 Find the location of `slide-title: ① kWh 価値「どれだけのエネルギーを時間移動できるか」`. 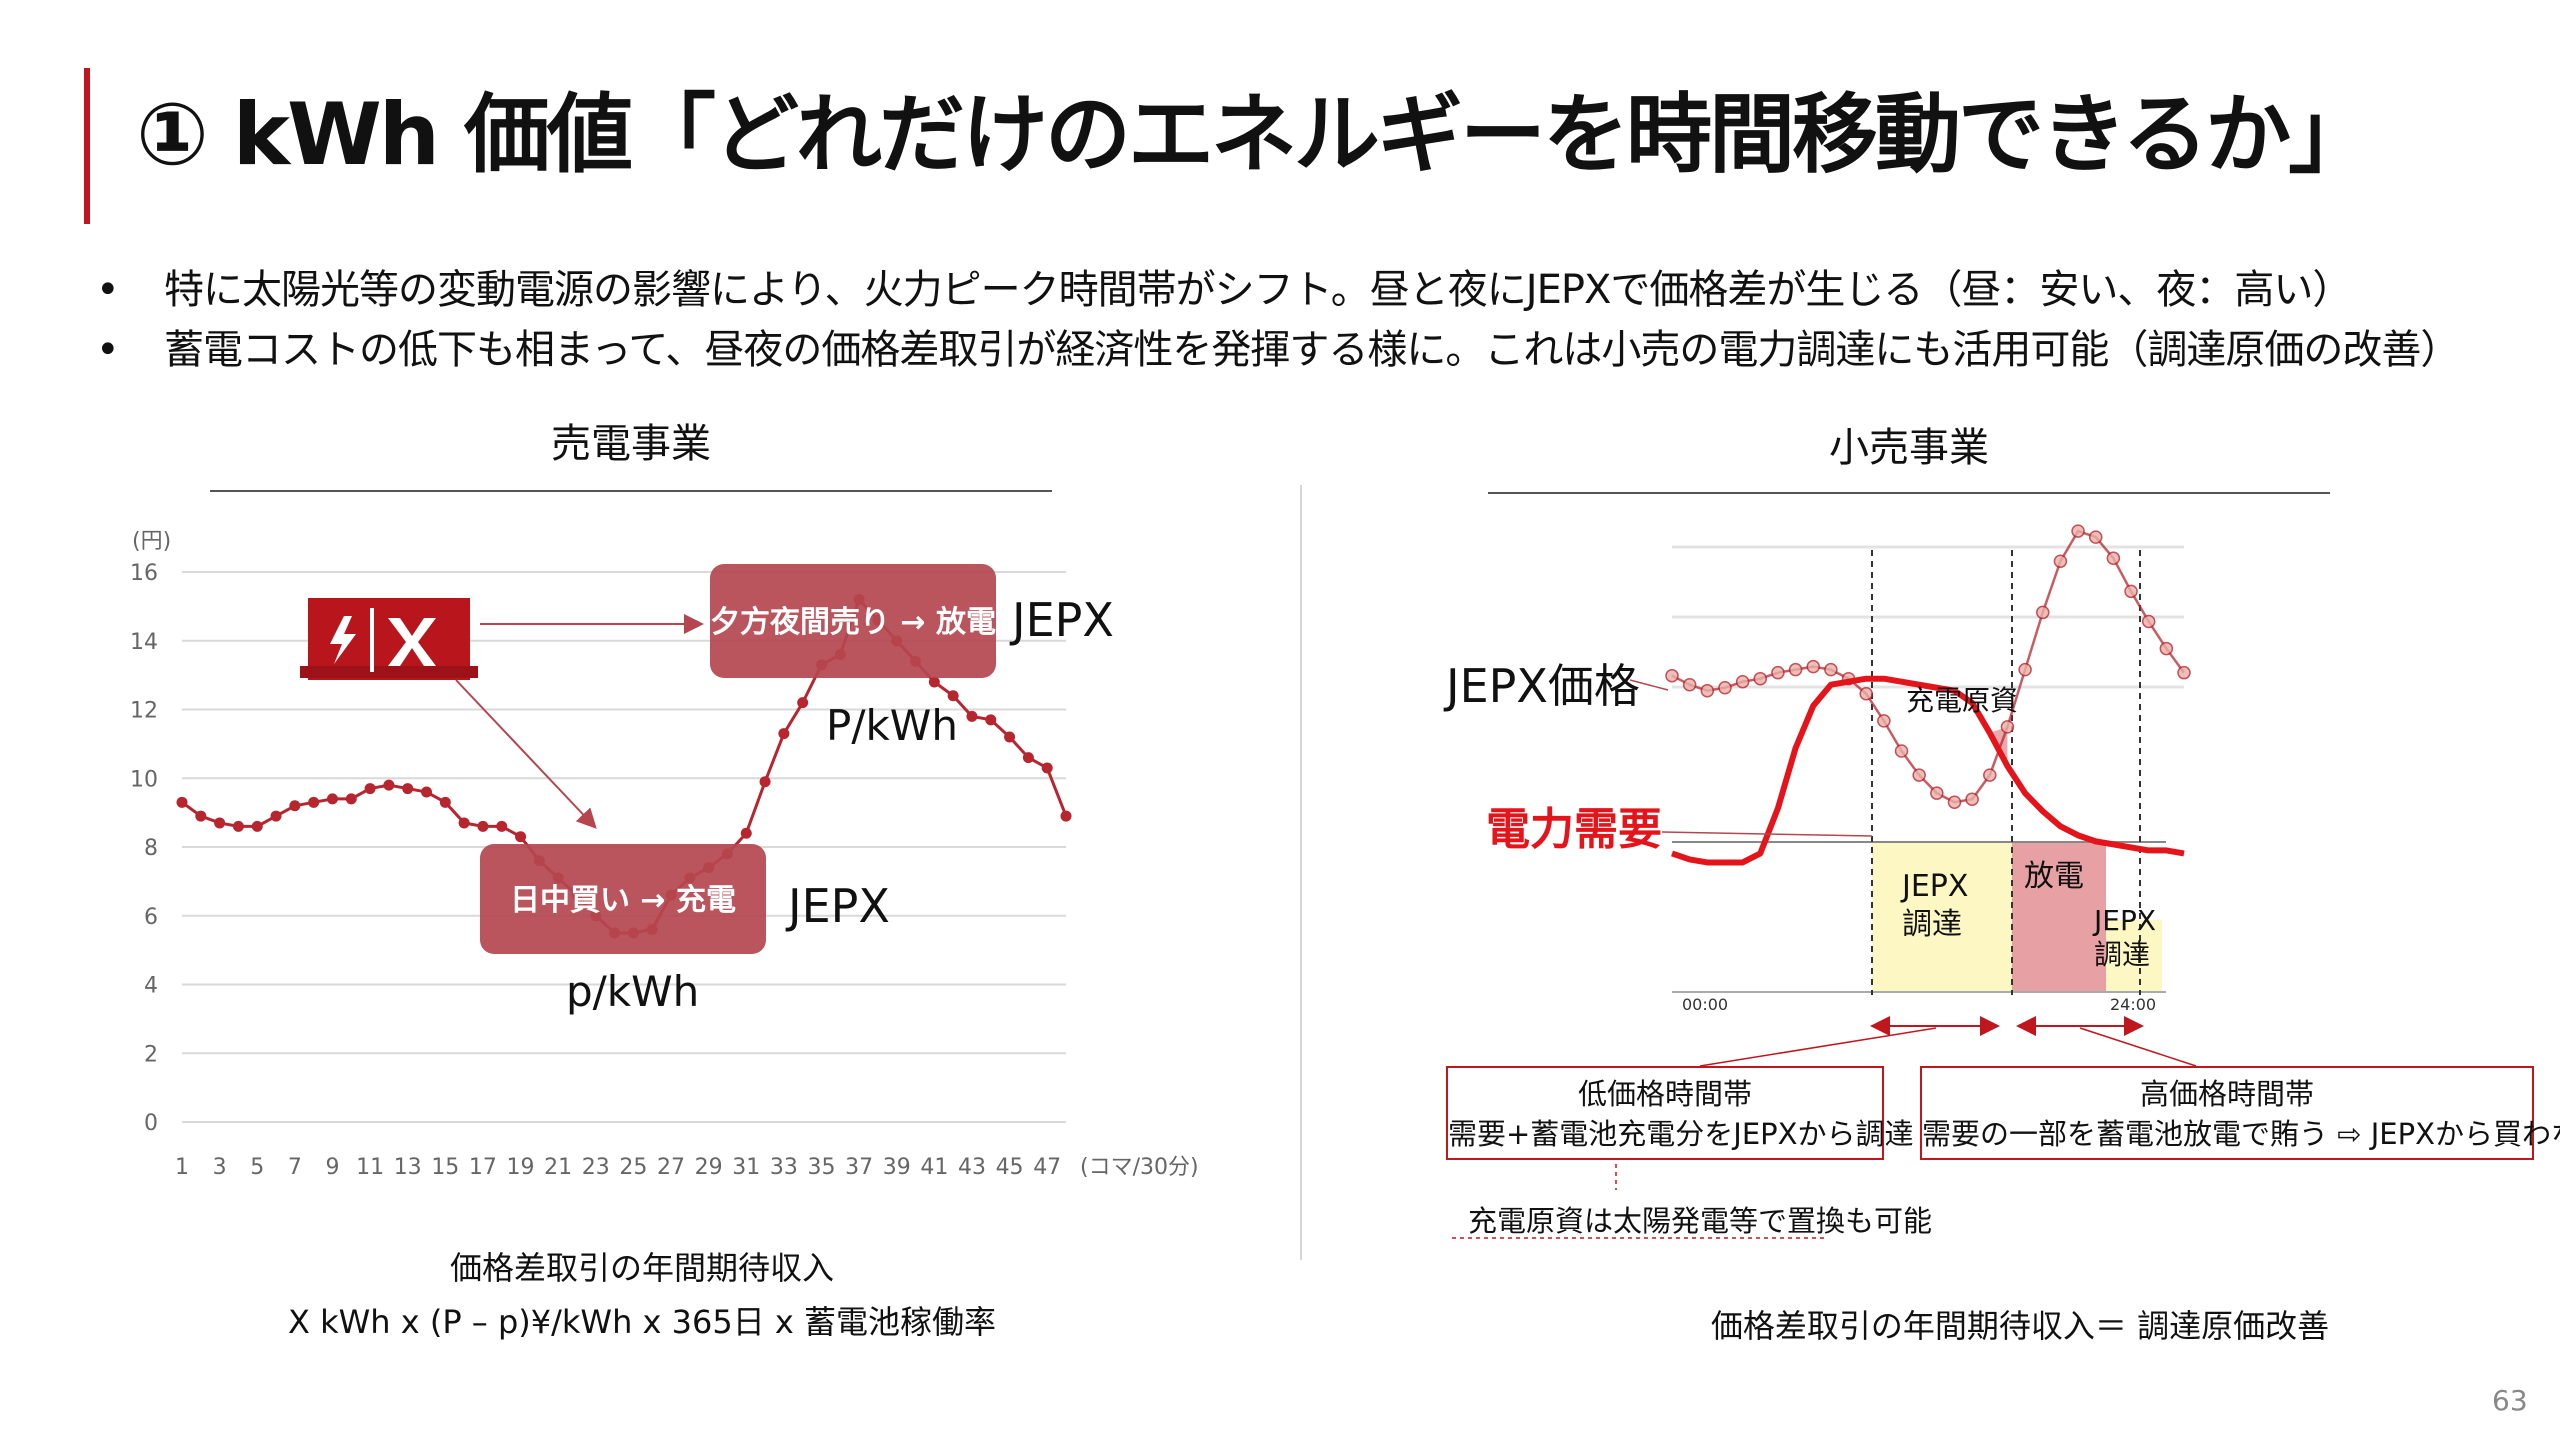

slide-title: ① kWh 価値「どれだけのエネルギーを時間移動できるか」 is located at coordinates (1255, 135).